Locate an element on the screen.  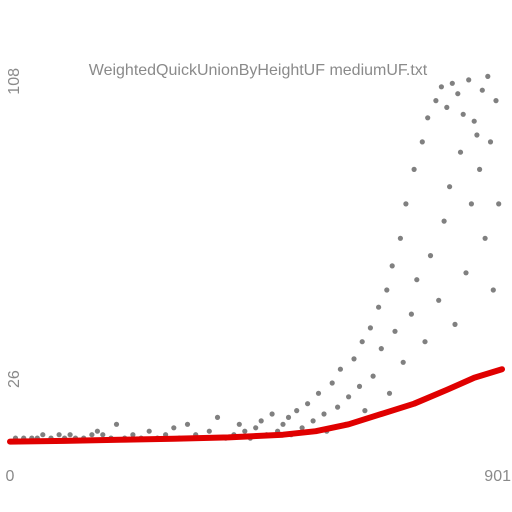
y-tick-label-max: 108 is located at coordinates (14, 81).